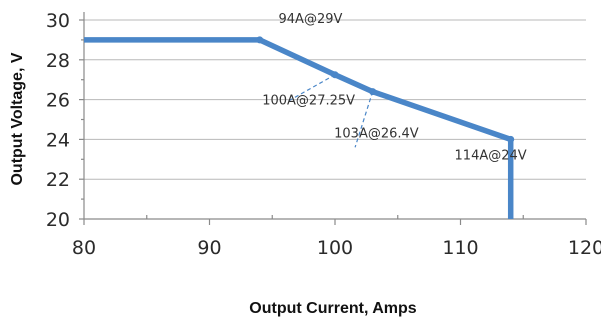  Describe the element at coordinates (58, 140) in the screenshot. I see `y-tick-label: 24` at that location.